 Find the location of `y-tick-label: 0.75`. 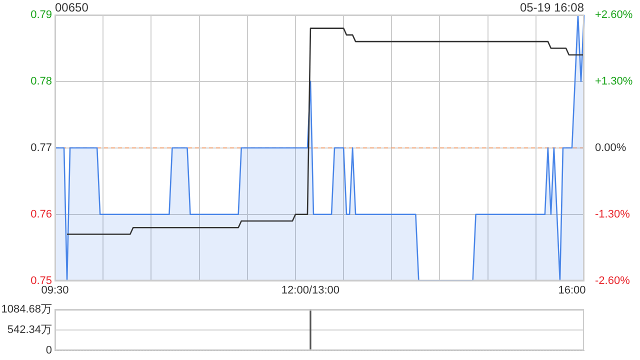

y-tick-label: 0.75 is located at coordinates (41, 280).